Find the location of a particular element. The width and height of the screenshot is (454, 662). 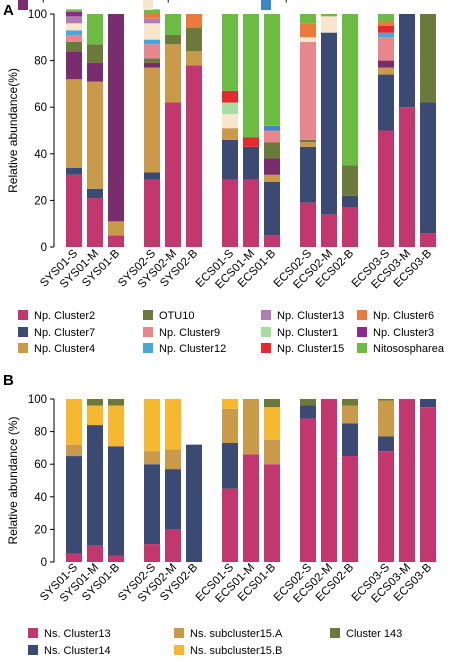

panel-a-legend-label: Np. Cluster4 is located at coordinates (64, 349).